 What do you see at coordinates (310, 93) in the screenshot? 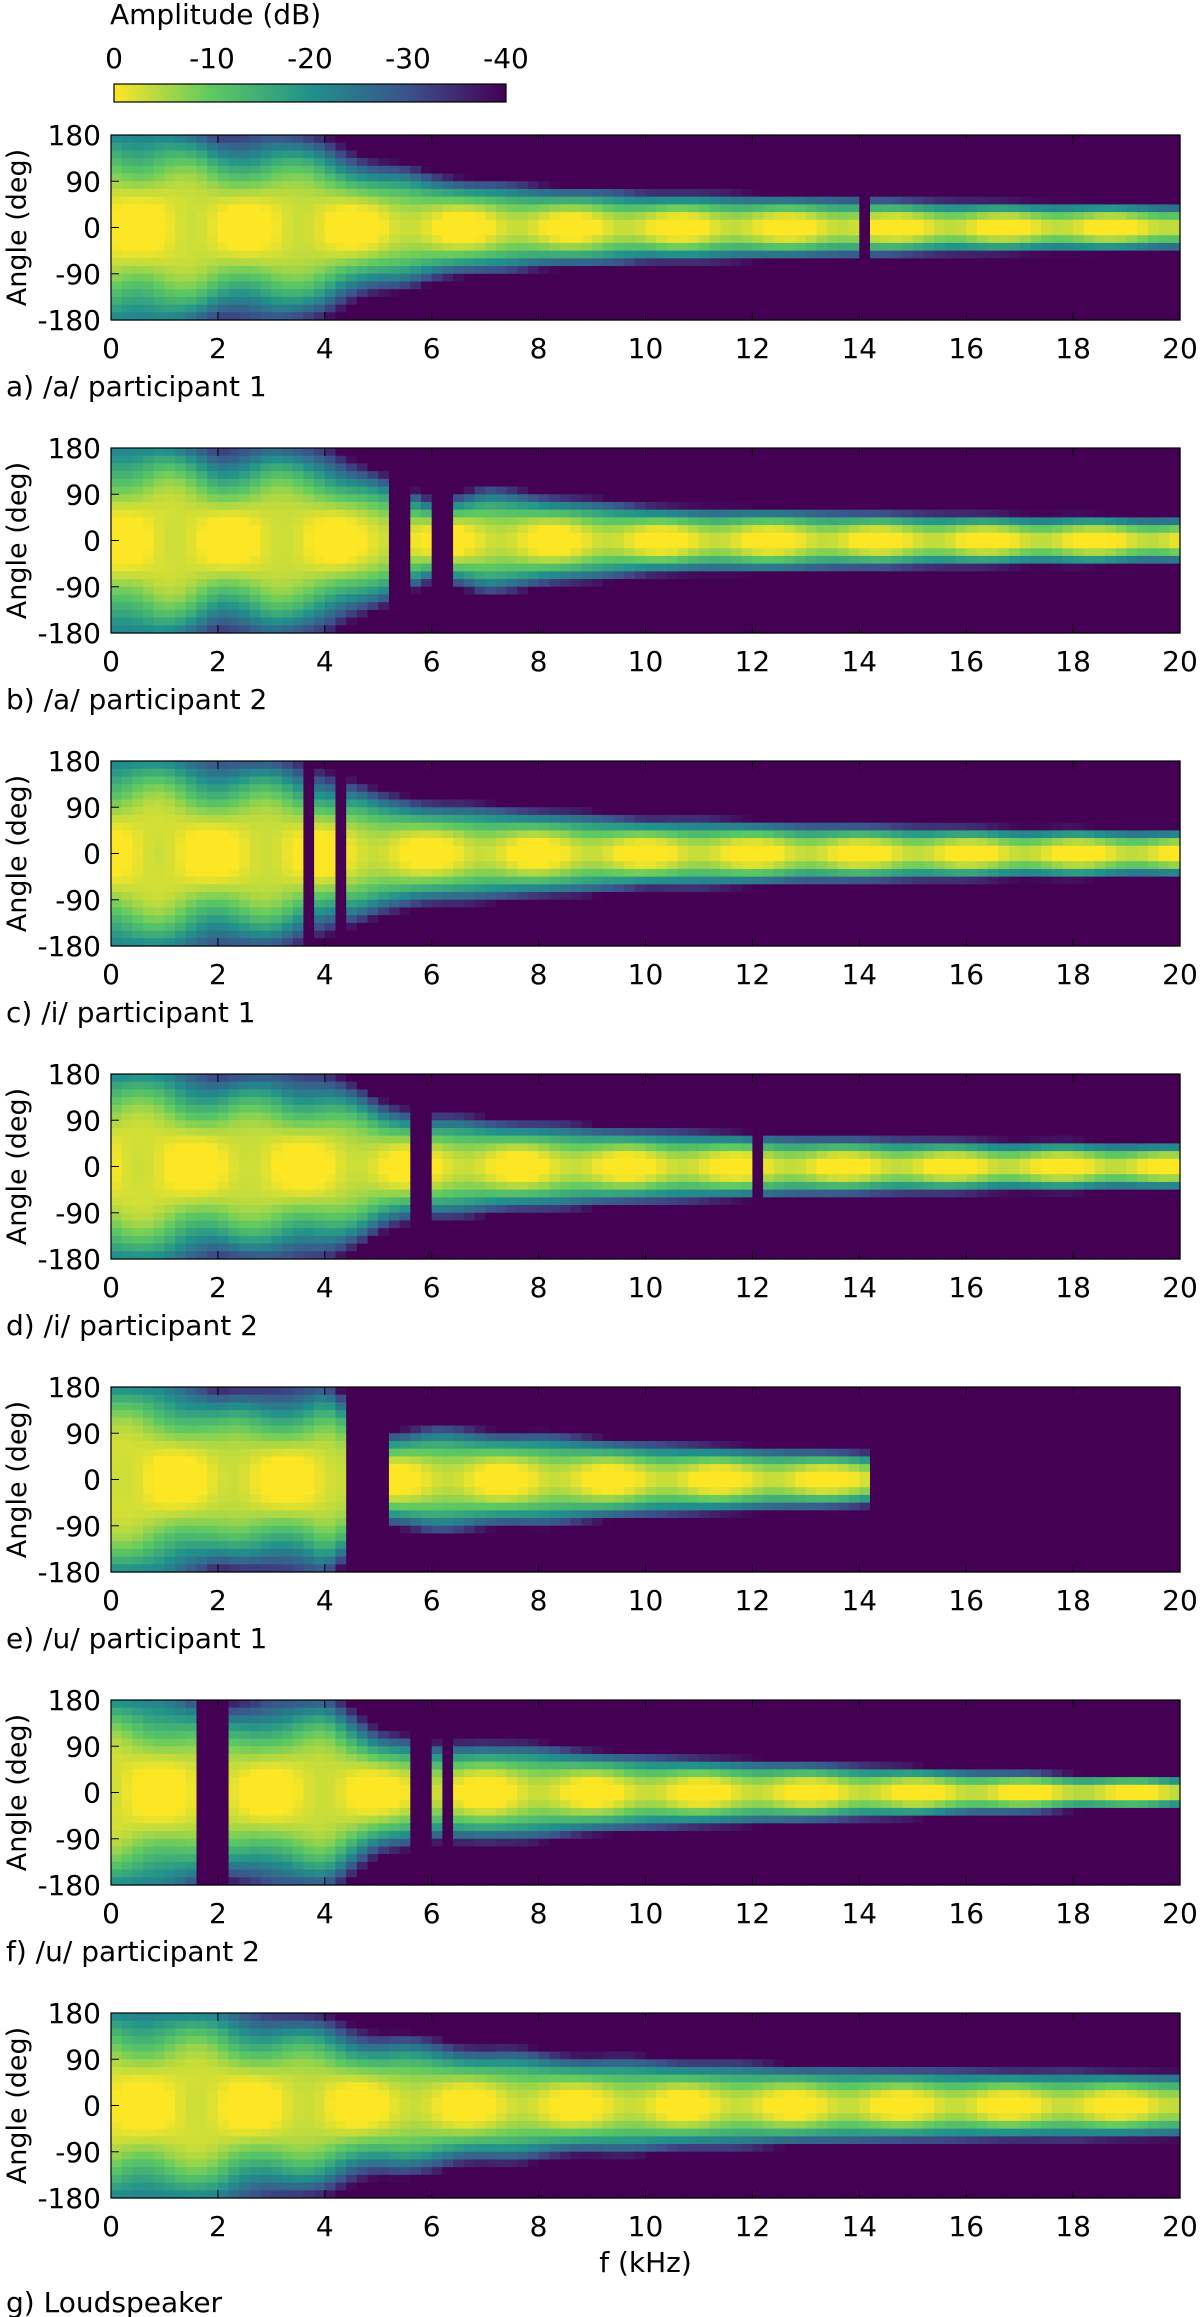
I see `colorbar-gradient` at bounding box center [310, 93].